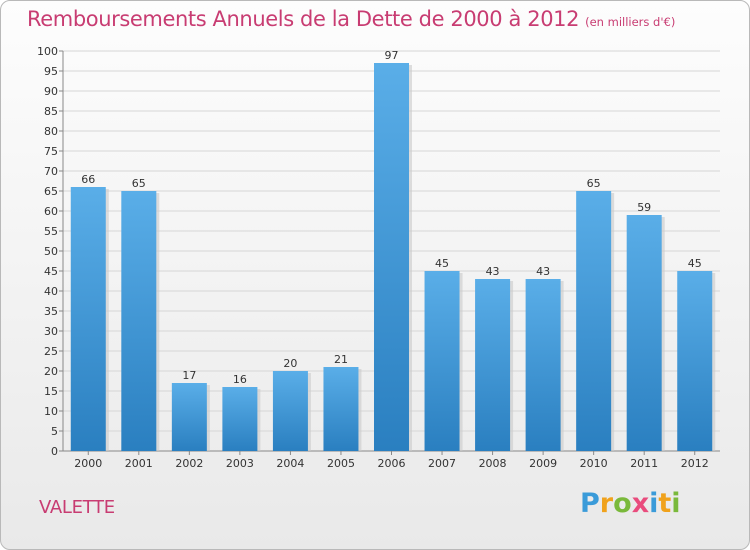  What do you see at coordinates (51, 211) in the screenshot?
I see `y-tick-label: 60` at bounding box center [51, 211].